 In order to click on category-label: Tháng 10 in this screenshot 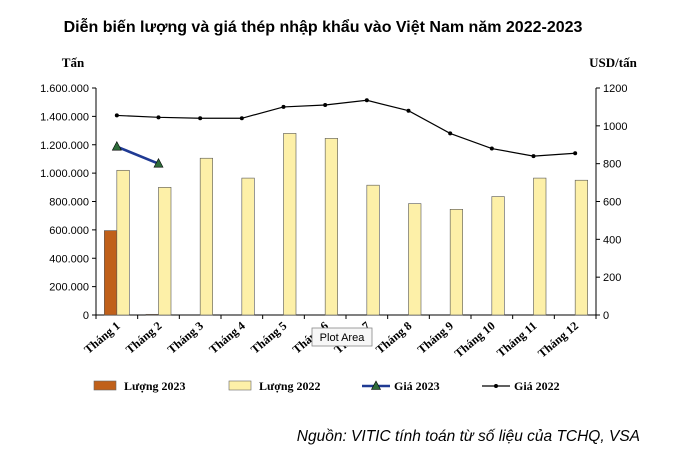, I will do `click(475, 340)`.